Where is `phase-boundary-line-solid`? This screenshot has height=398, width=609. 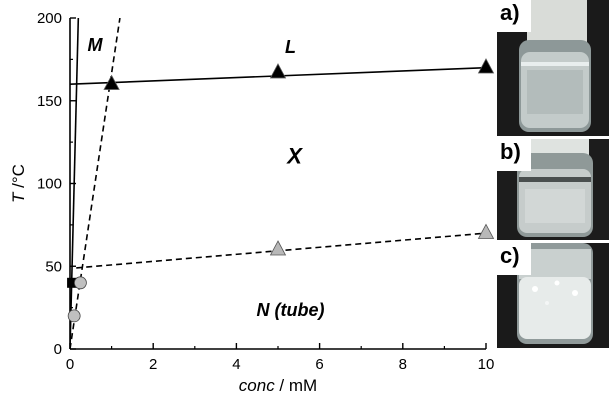
phase-boundary-line-solid is located at coordinates (75, 183).